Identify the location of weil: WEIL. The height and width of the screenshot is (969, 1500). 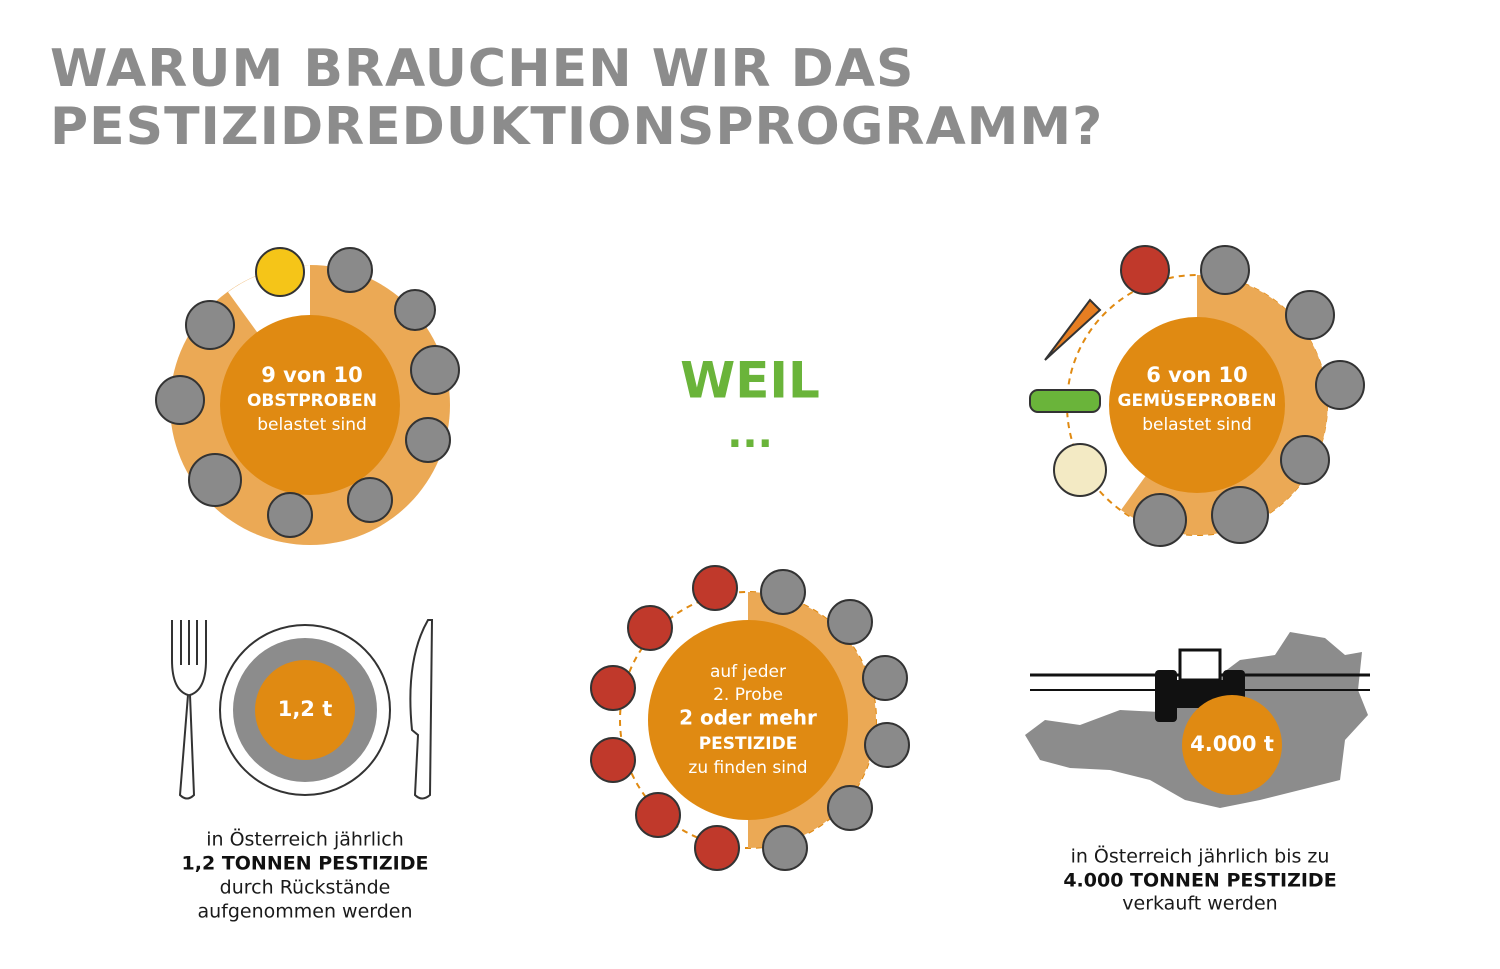
(750, 381).